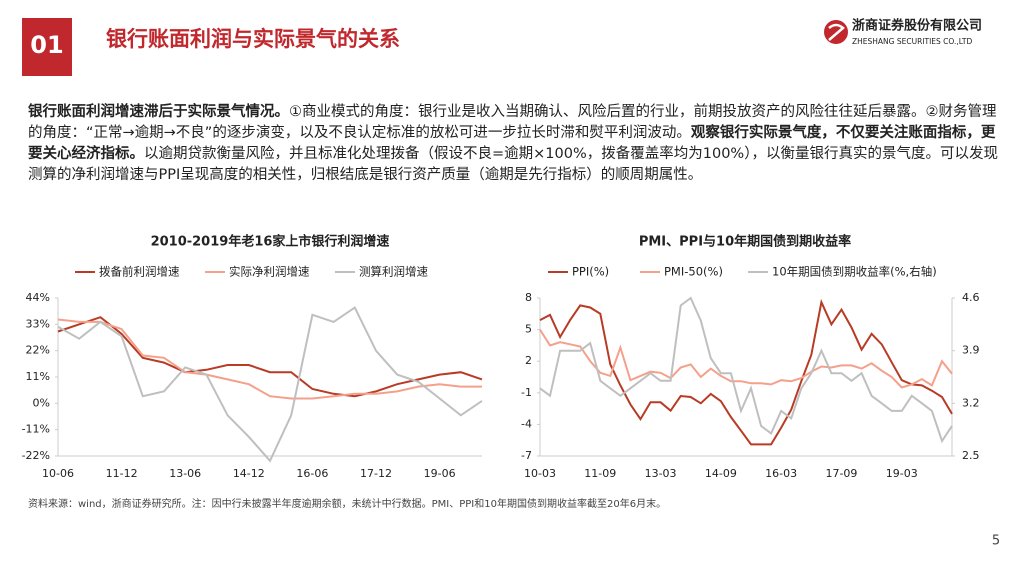  Describe the element at coordinates (526, 455) in the screenshot. I see `y-tick-label: -7` at that location.